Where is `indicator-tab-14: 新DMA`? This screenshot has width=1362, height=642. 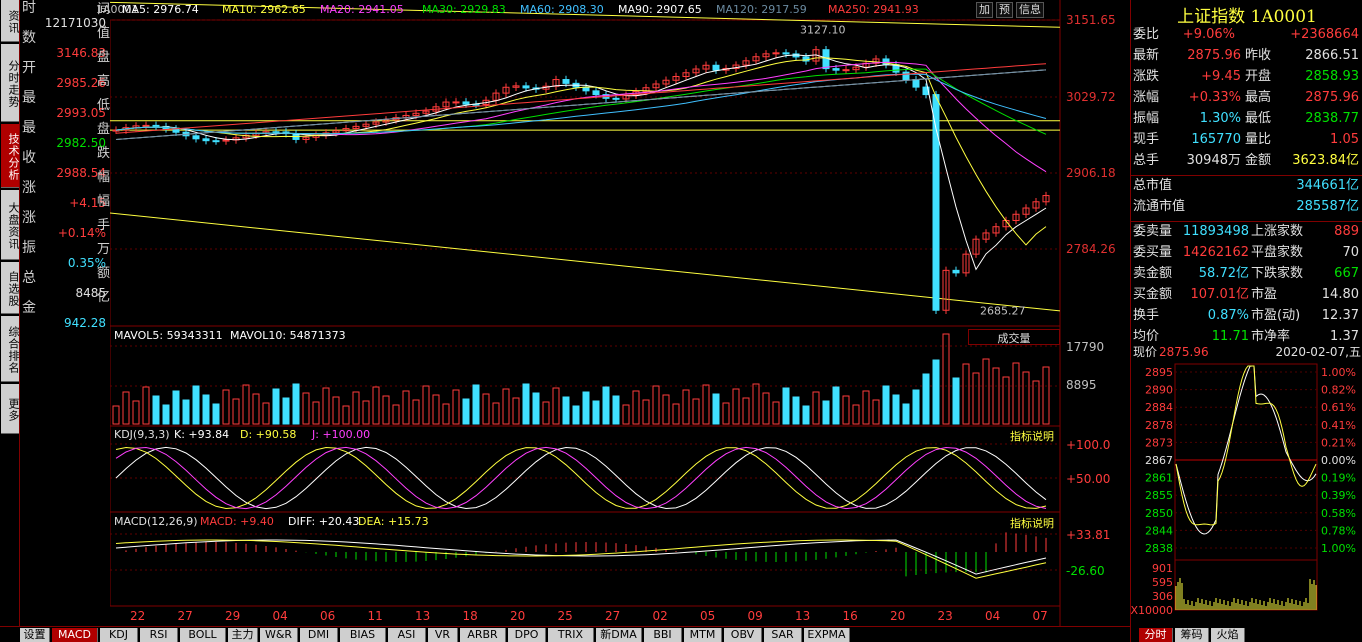 indicator-tab-14: 新DMA is located at coordinates (619, 635).